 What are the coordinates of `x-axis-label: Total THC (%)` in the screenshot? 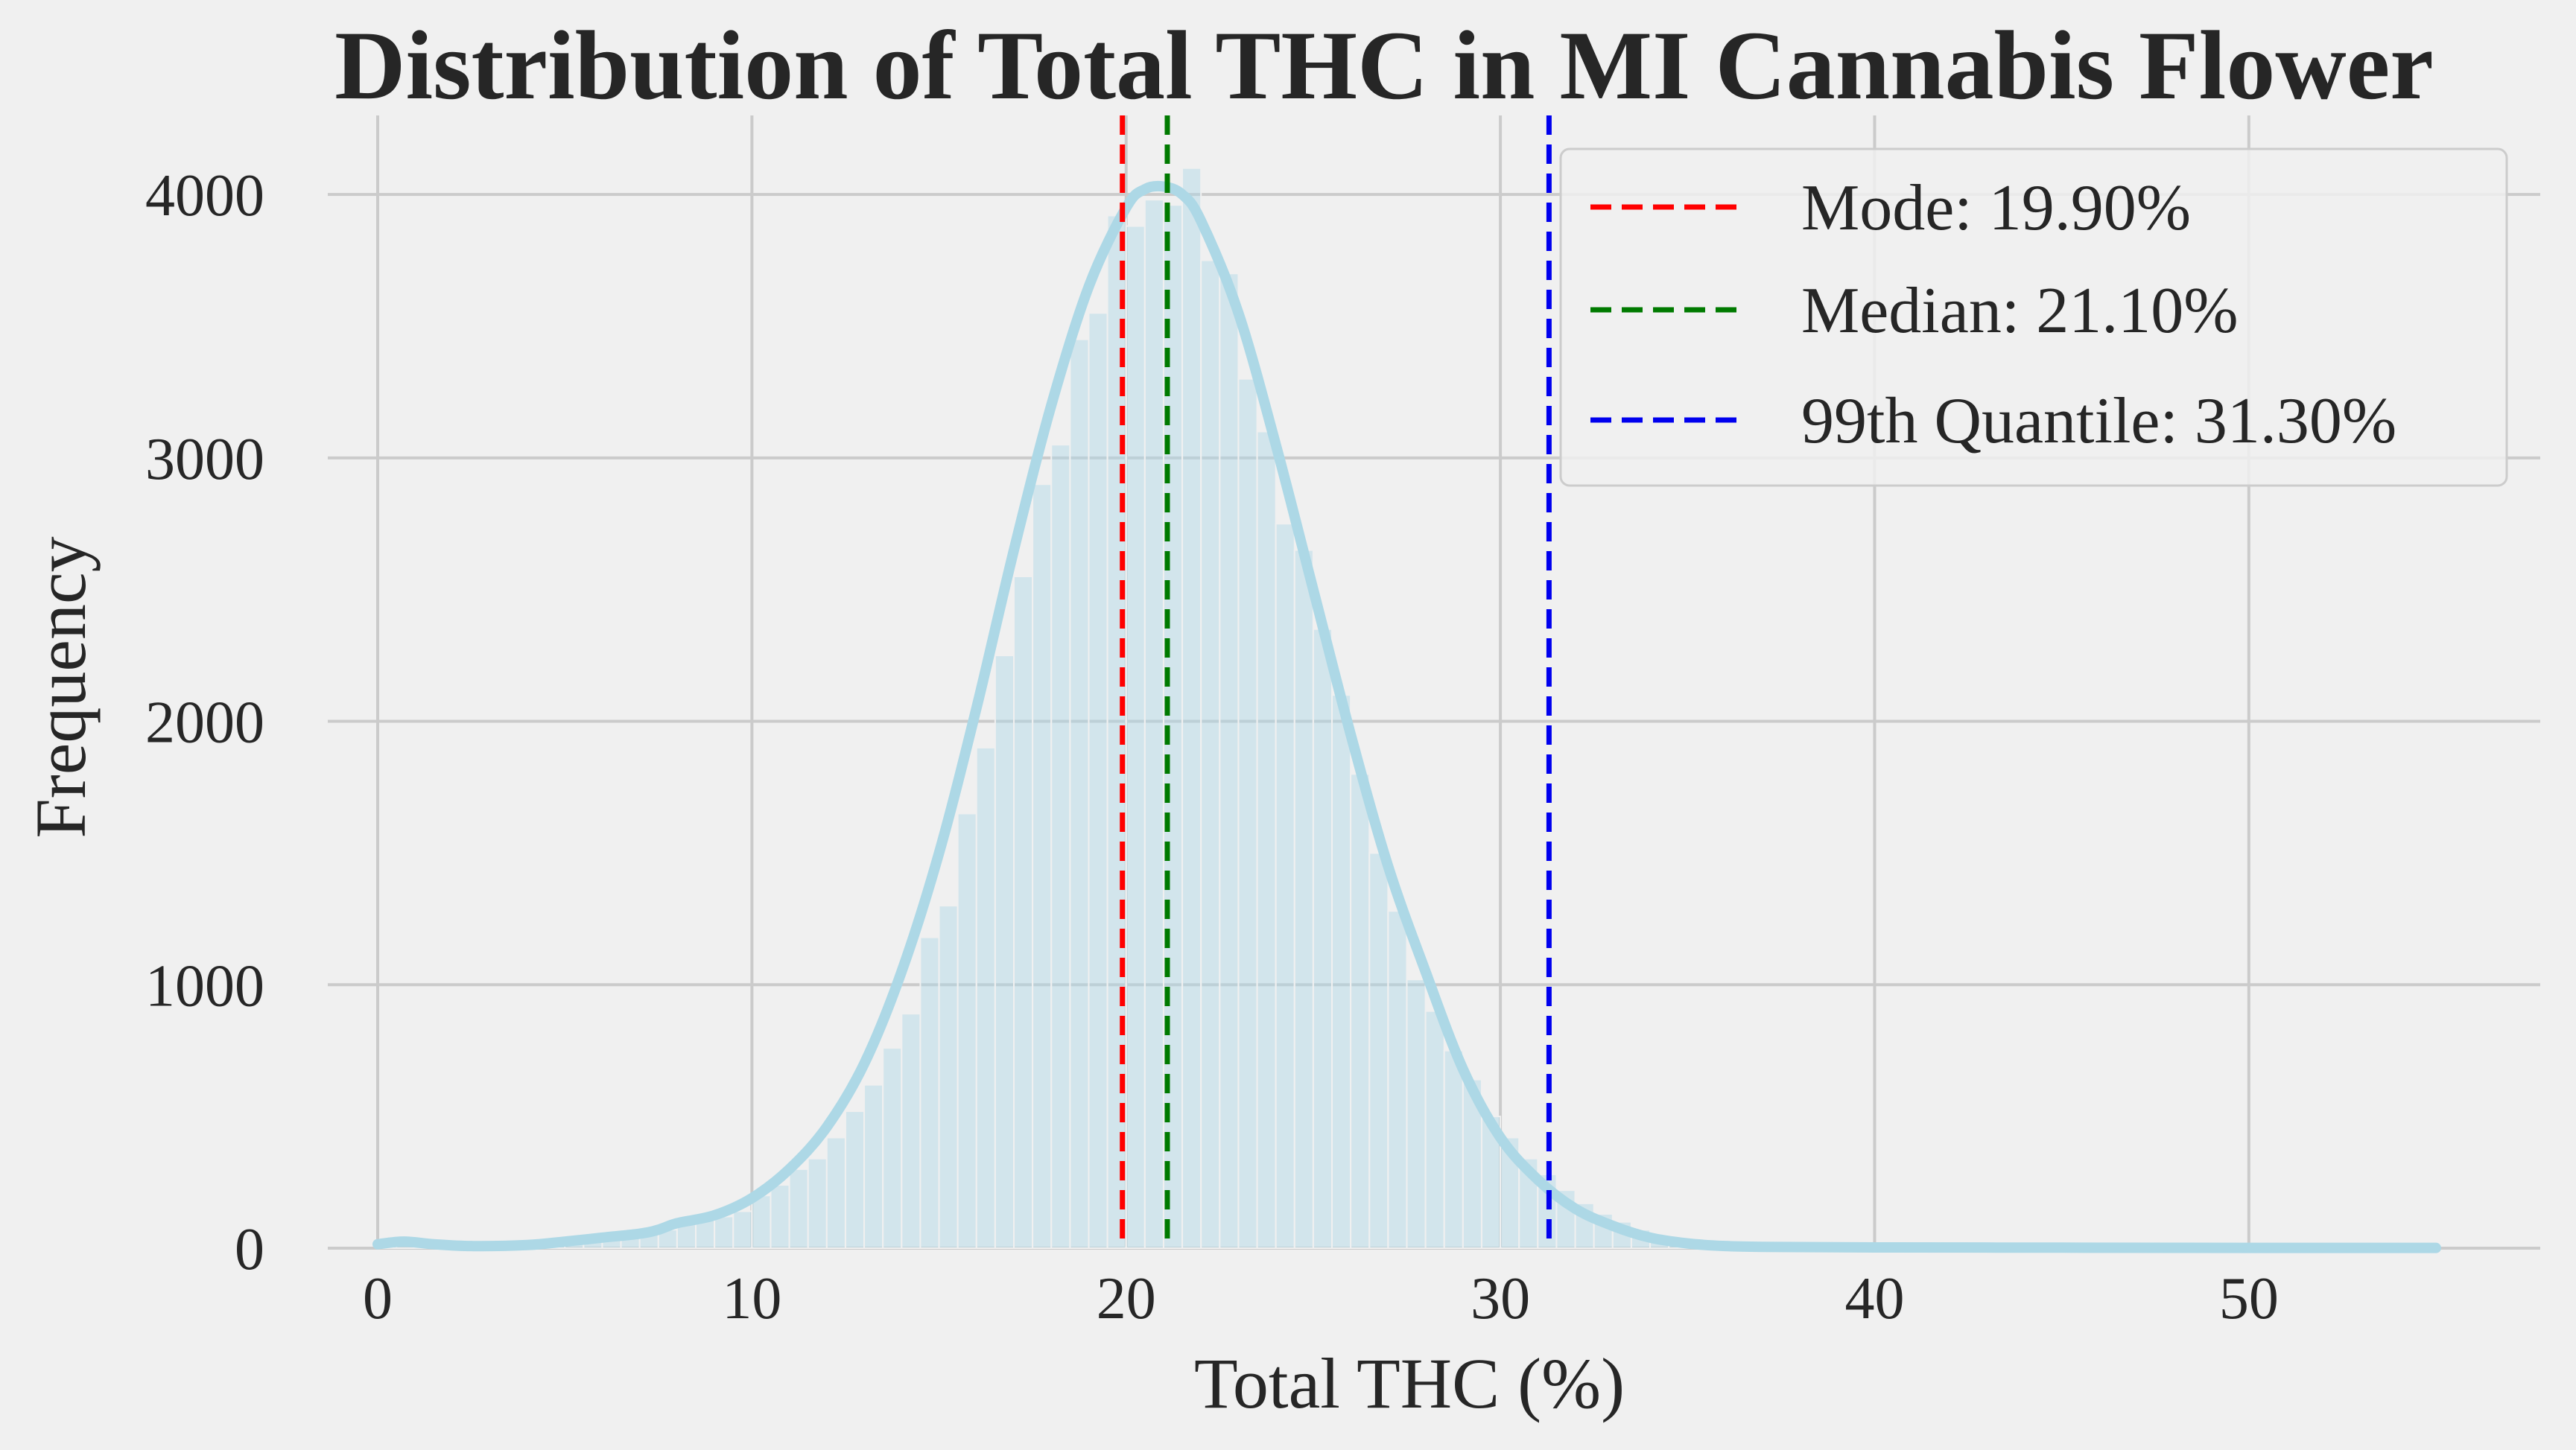 It's located at (1410, 1383).